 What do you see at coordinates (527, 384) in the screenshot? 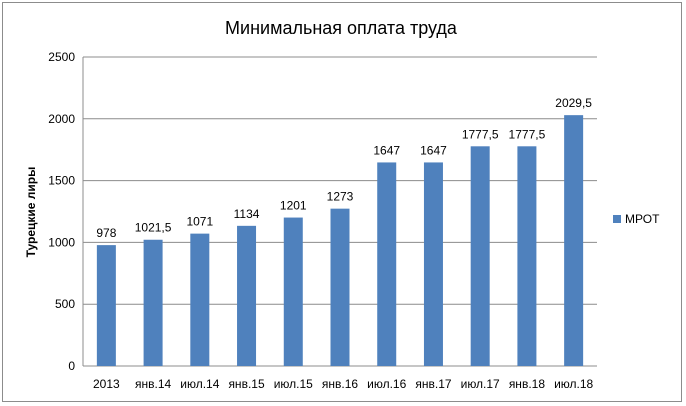
I see `x-tick-label: янв.18` at bounding box center [527, 384].